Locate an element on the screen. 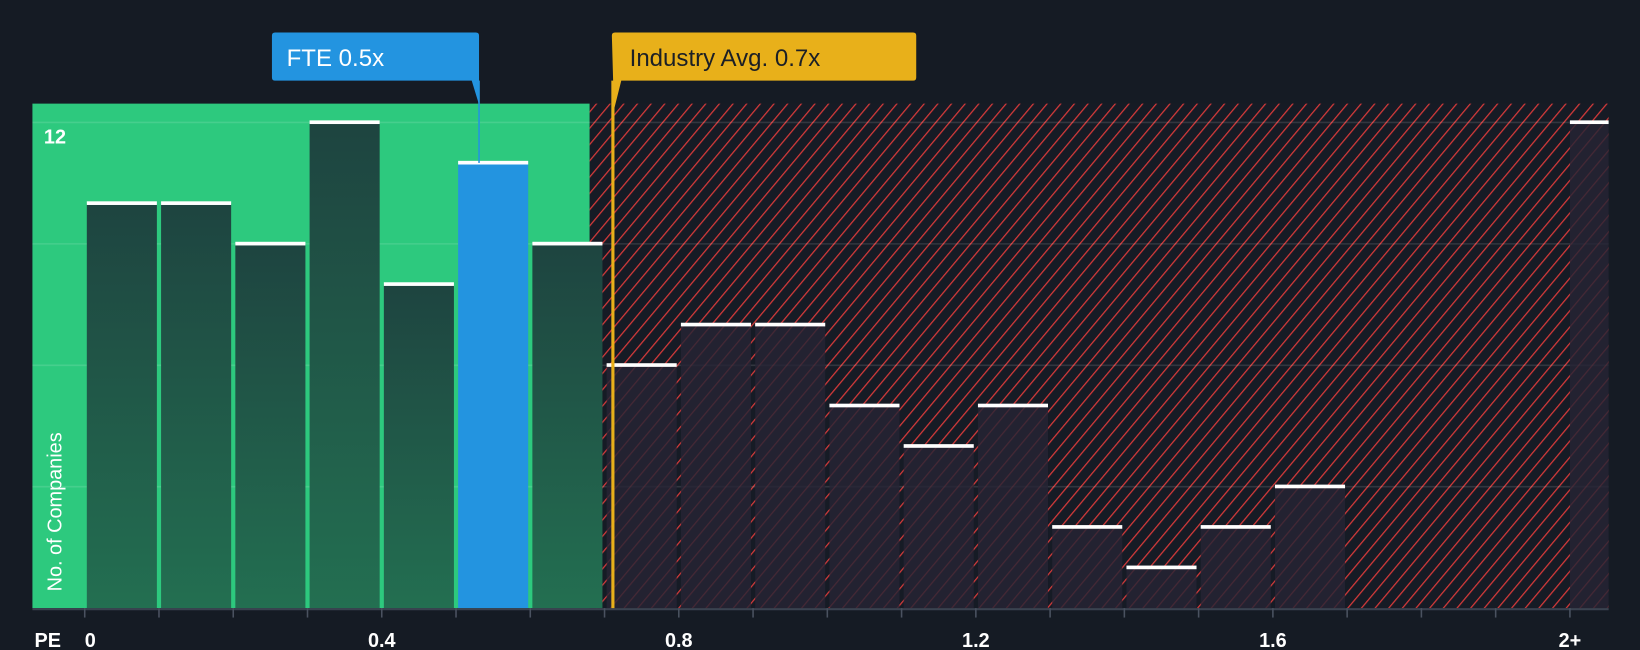  x-tick-label: 0.4 is located at coordinates (382, 640).